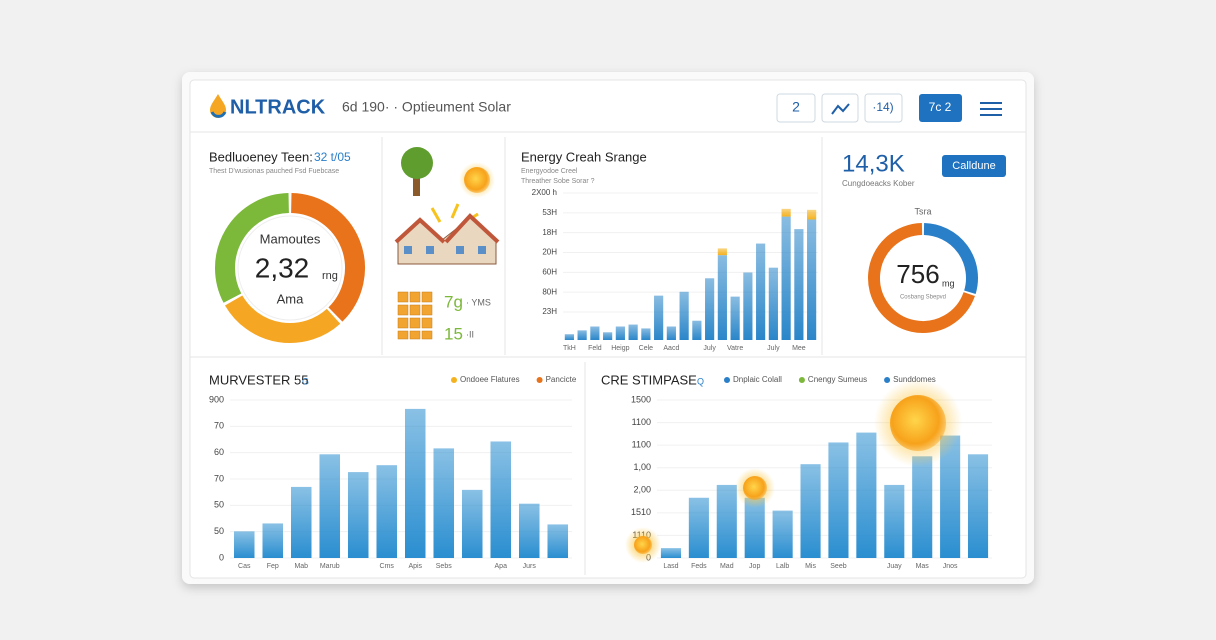  What do you see at coordinates (894, 566) in the screenshot?
I see `x-tick-label: Juay` at bounding box center [894, 566].